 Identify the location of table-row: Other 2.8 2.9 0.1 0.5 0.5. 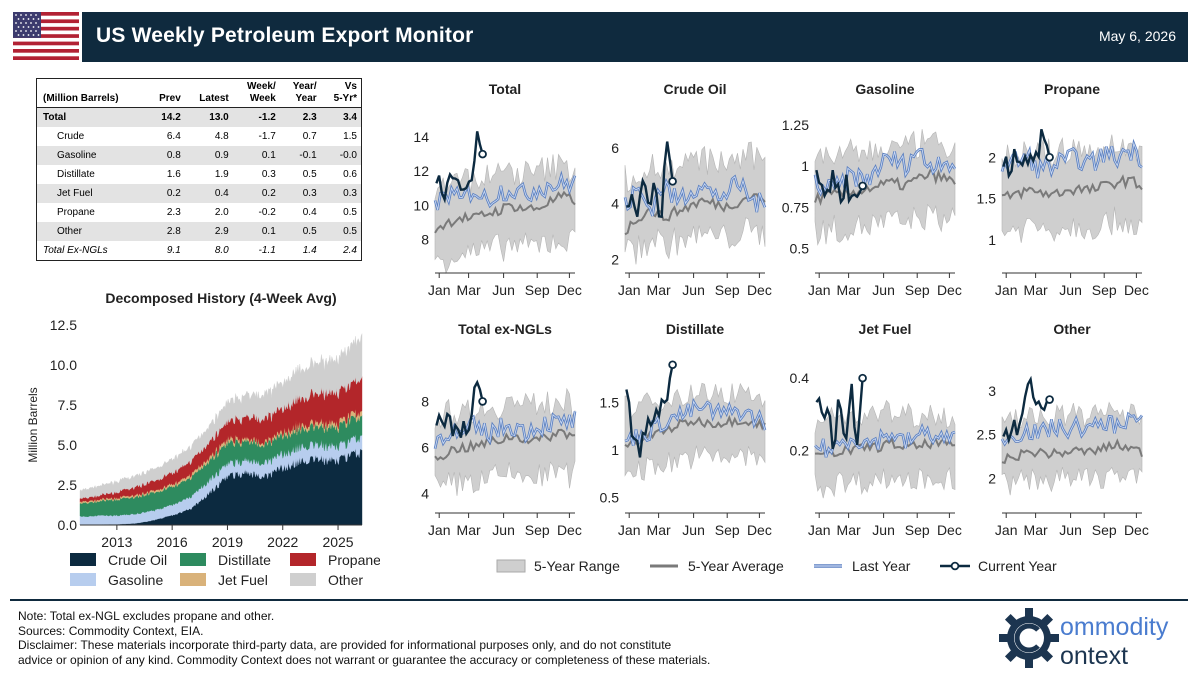
(199, 231).